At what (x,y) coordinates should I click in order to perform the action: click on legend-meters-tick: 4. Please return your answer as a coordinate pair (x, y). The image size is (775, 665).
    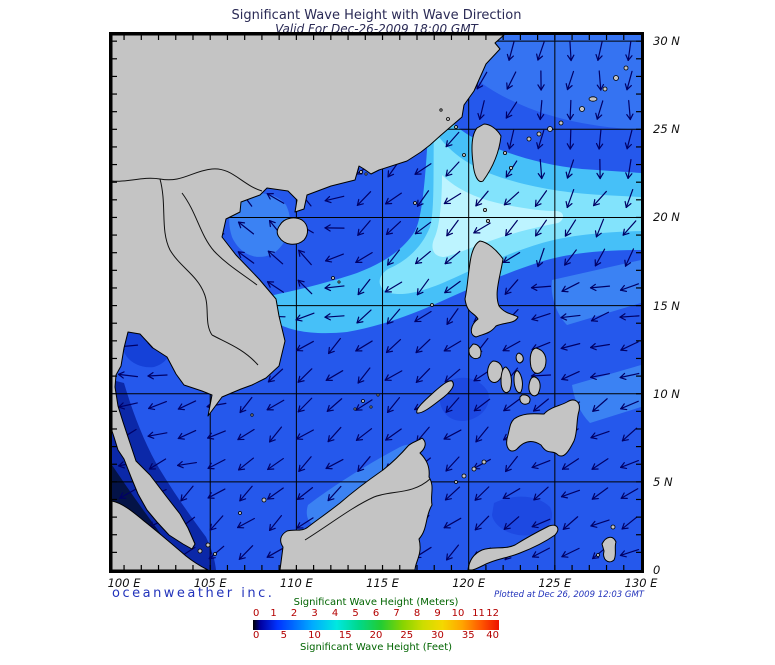
    Looking at the image, I should click on (335, 613).